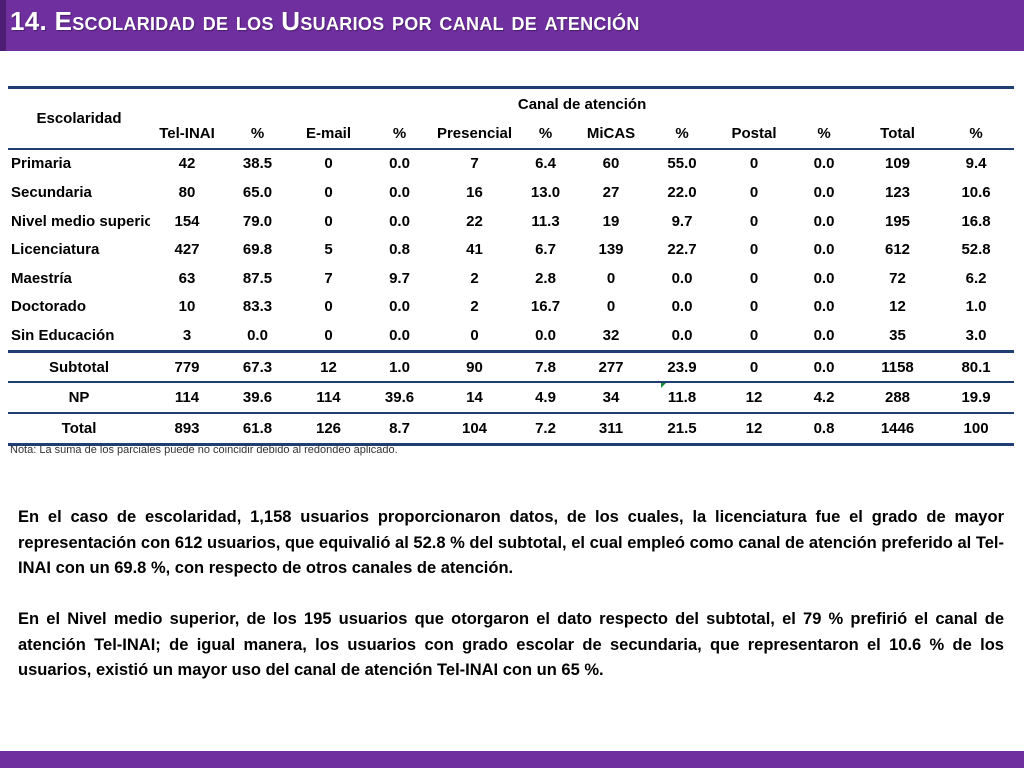 The height and width of the screenshot is (768, 1024). Describe the element at coordinates (63, 335) in the screenshot. I see `row-label: Sin Educación` at that location.